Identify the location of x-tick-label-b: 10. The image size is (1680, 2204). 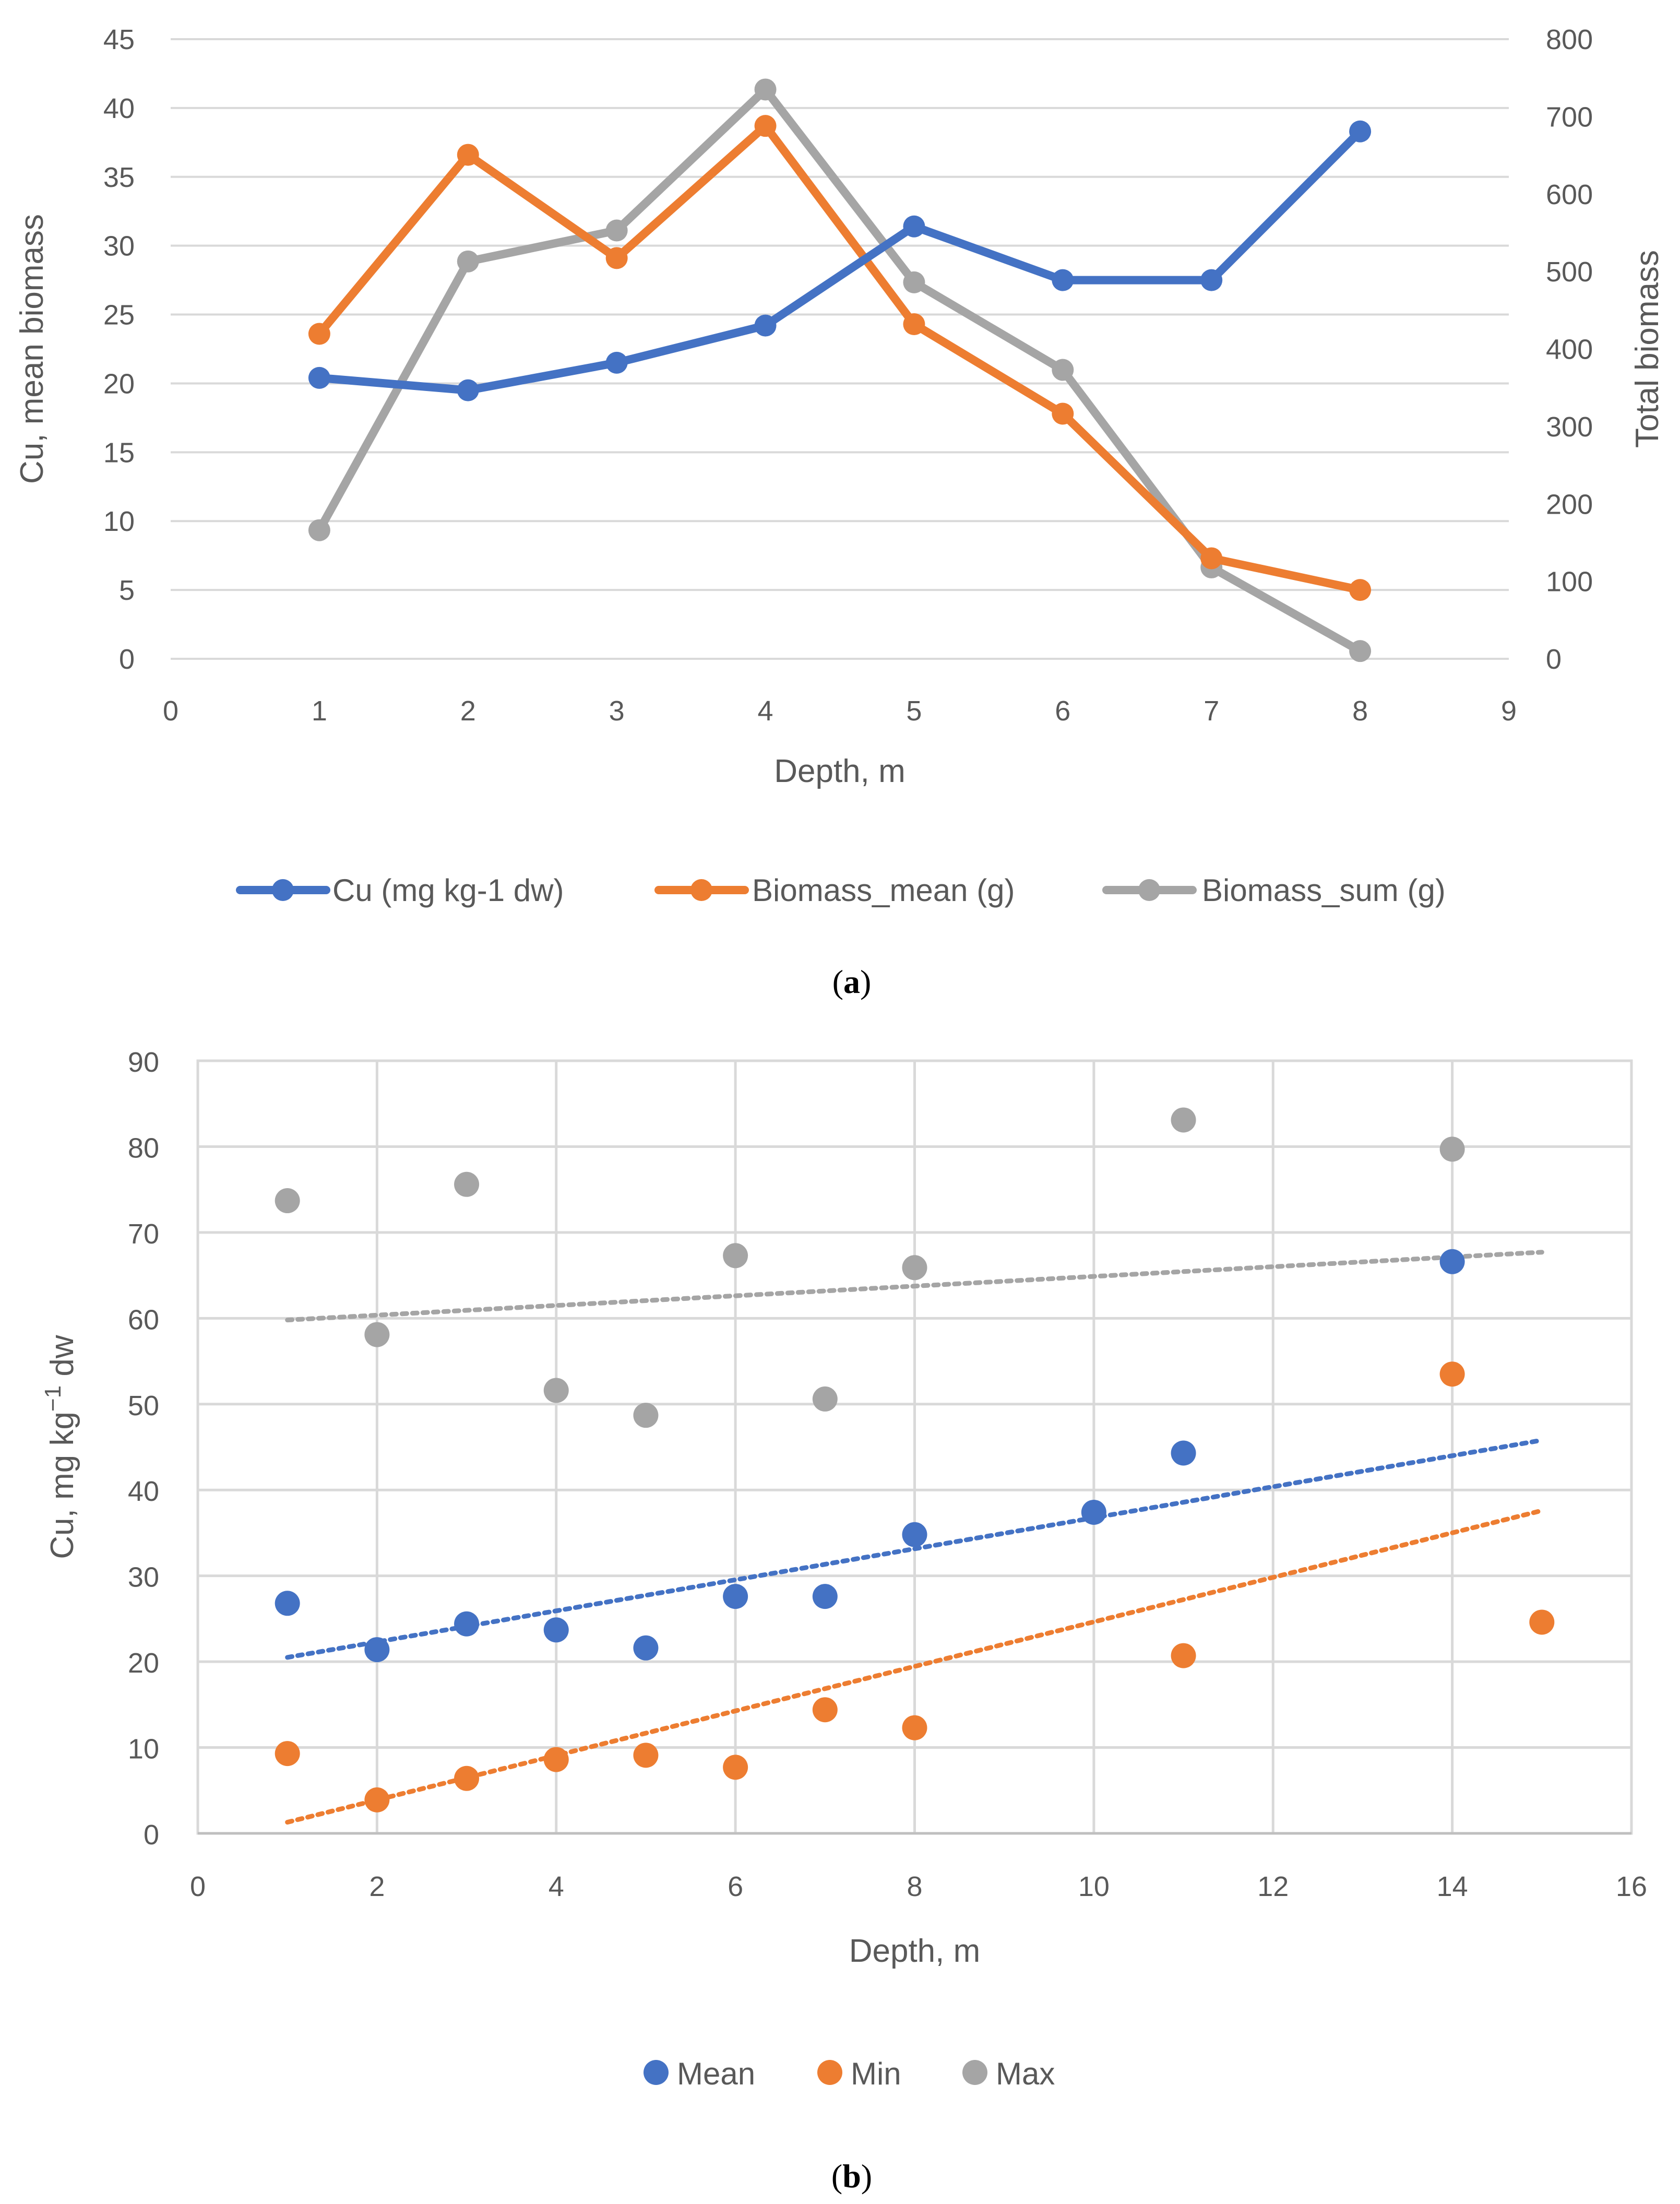
(1094, 1886).